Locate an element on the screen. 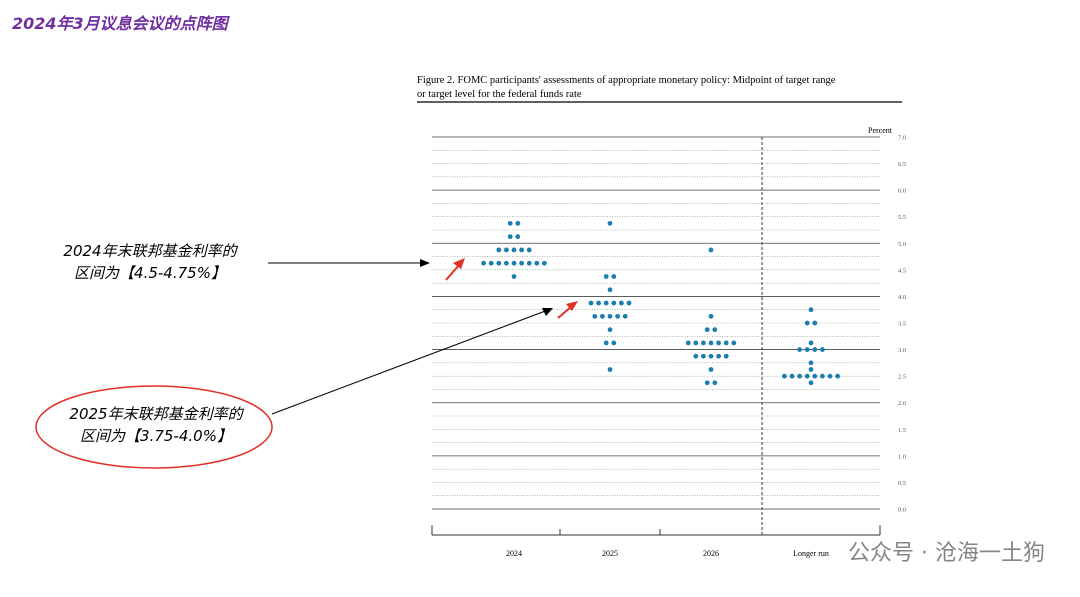  y-tick-label: 1.5 is located at coordinates (902, 430).